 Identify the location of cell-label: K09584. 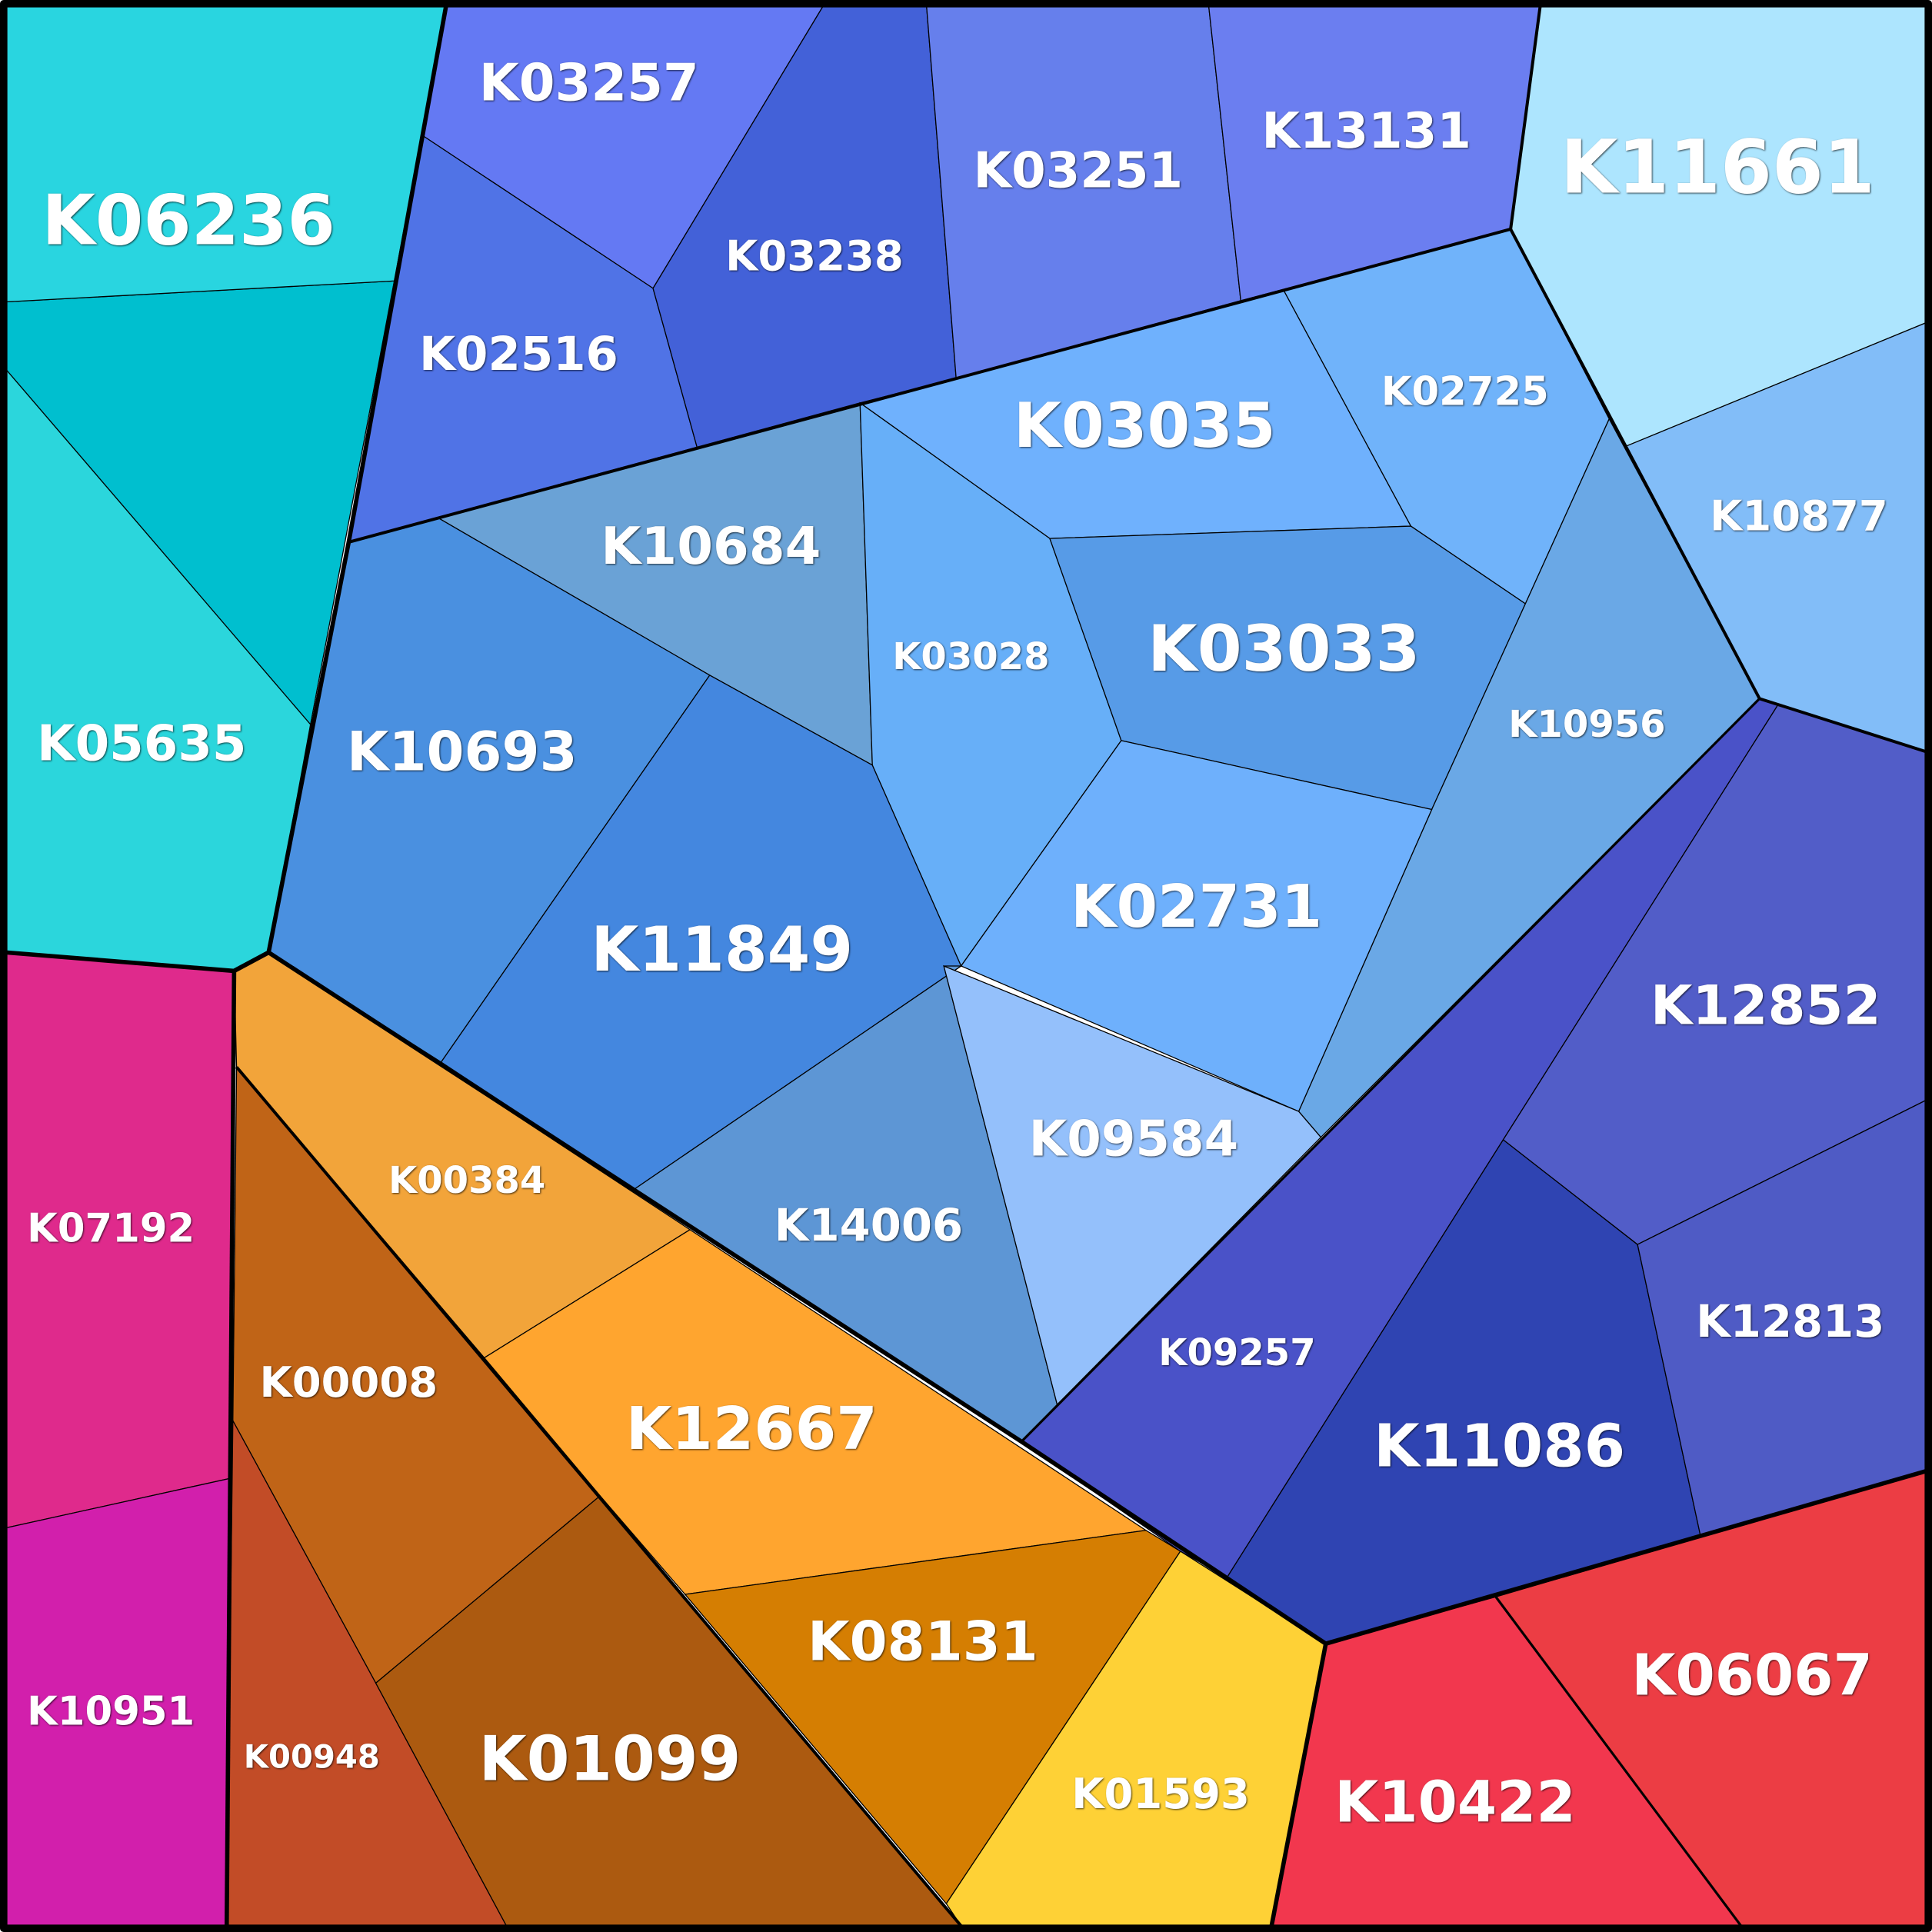
(1134, 1139).